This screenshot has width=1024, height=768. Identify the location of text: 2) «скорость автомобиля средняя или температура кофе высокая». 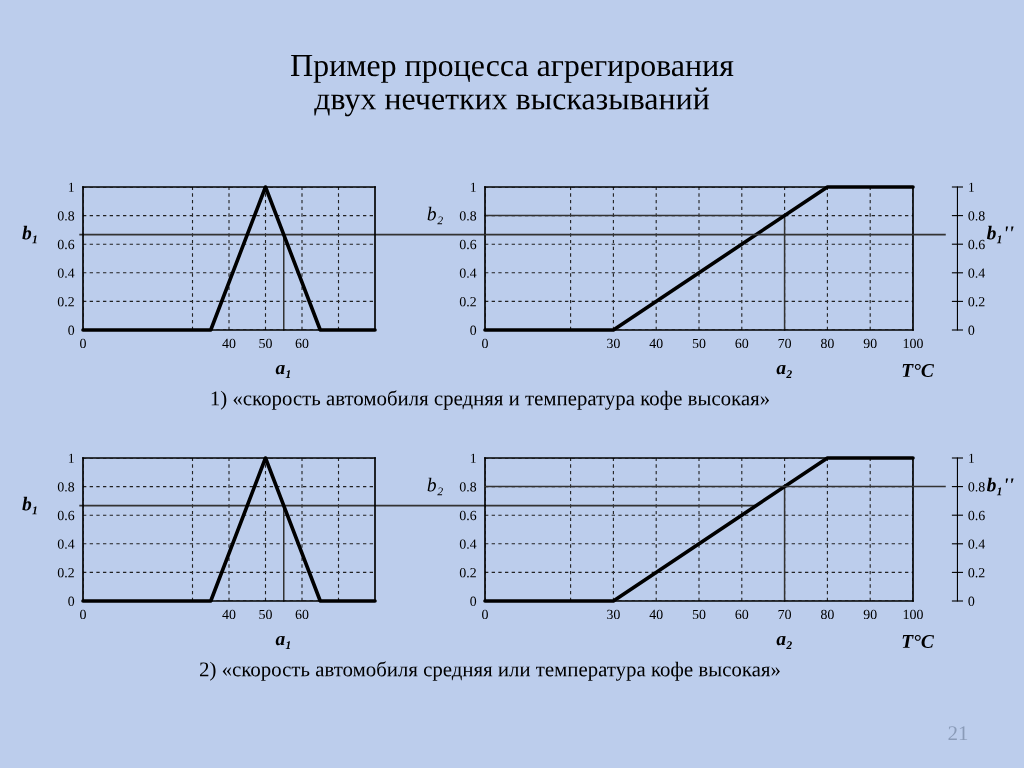
(489, 671).